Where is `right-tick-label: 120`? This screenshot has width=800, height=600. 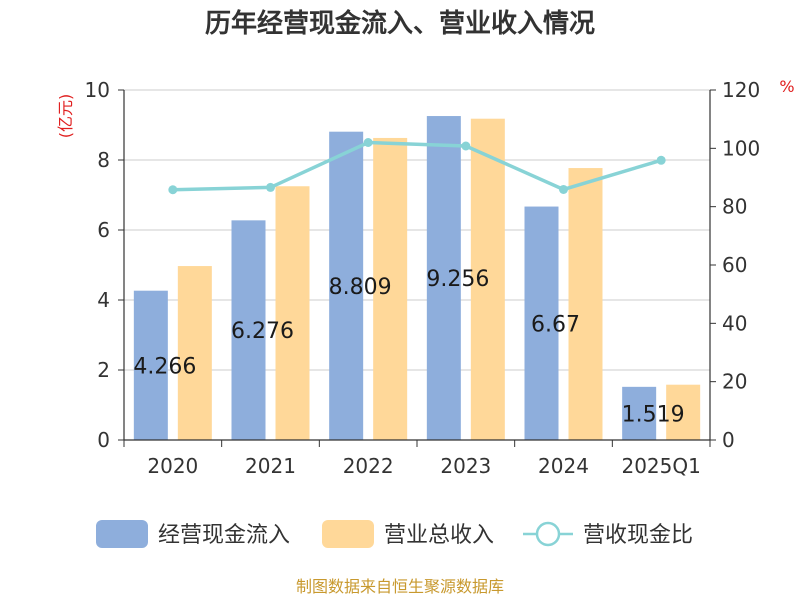
right-tick-label: 120 is located at coordinates (741, 90).